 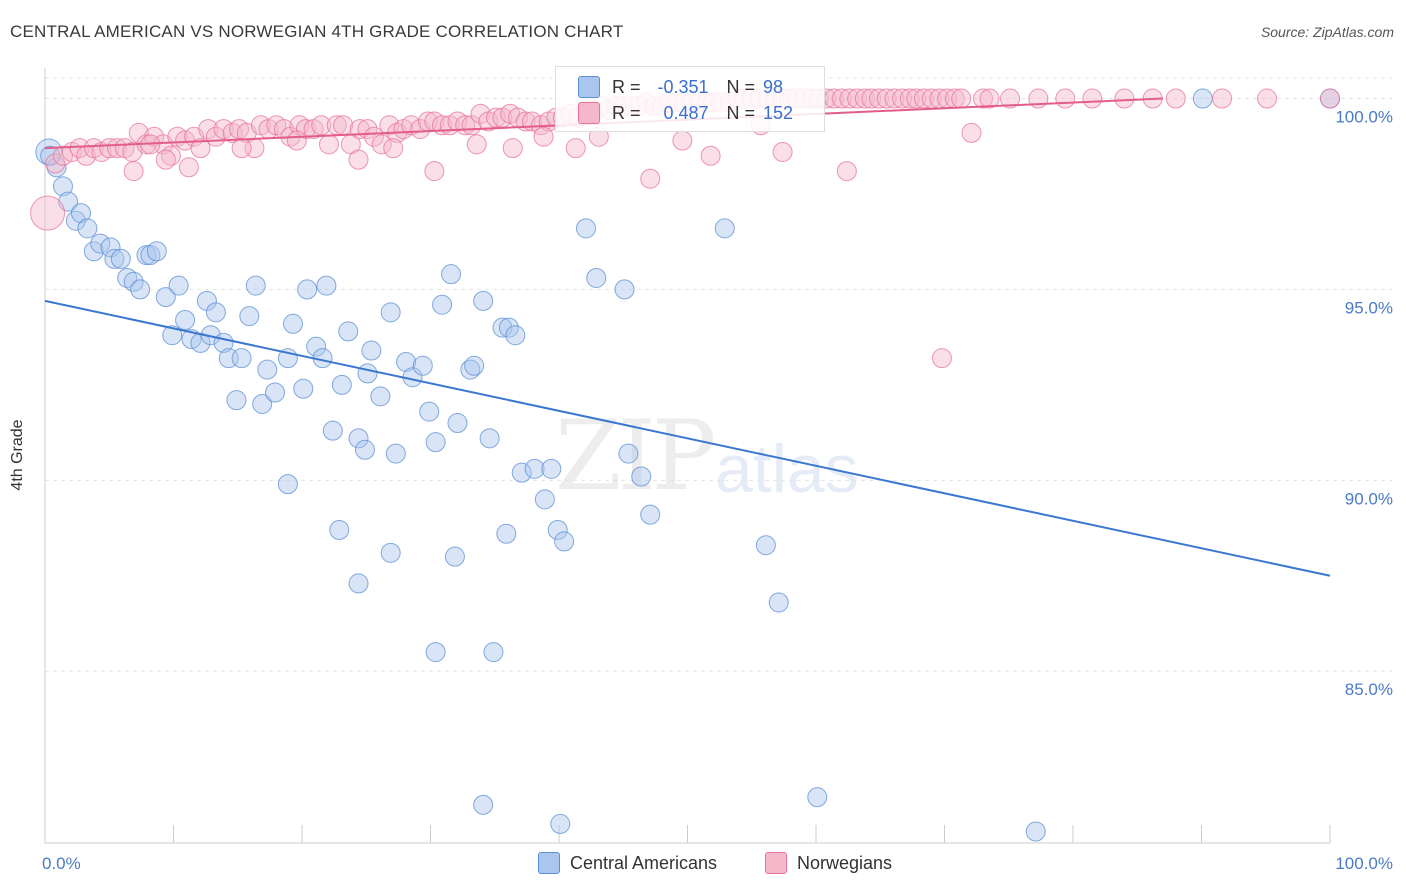 What do you see at coordinates (773, 86) in the screenshot?
I see `n-value: 98` at bounding box center [773, 86].